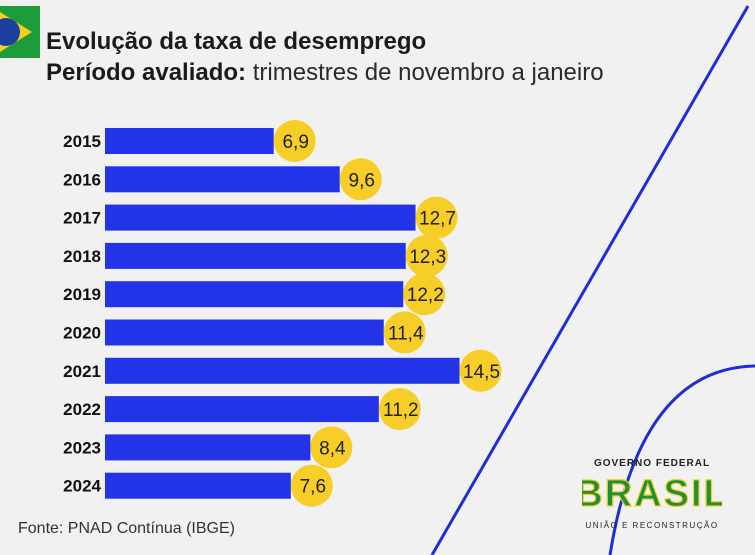  What do you see at coordinates (82, 333) in the screenshot?
I see `year-label: 2020` at bounding box center [82, 333].